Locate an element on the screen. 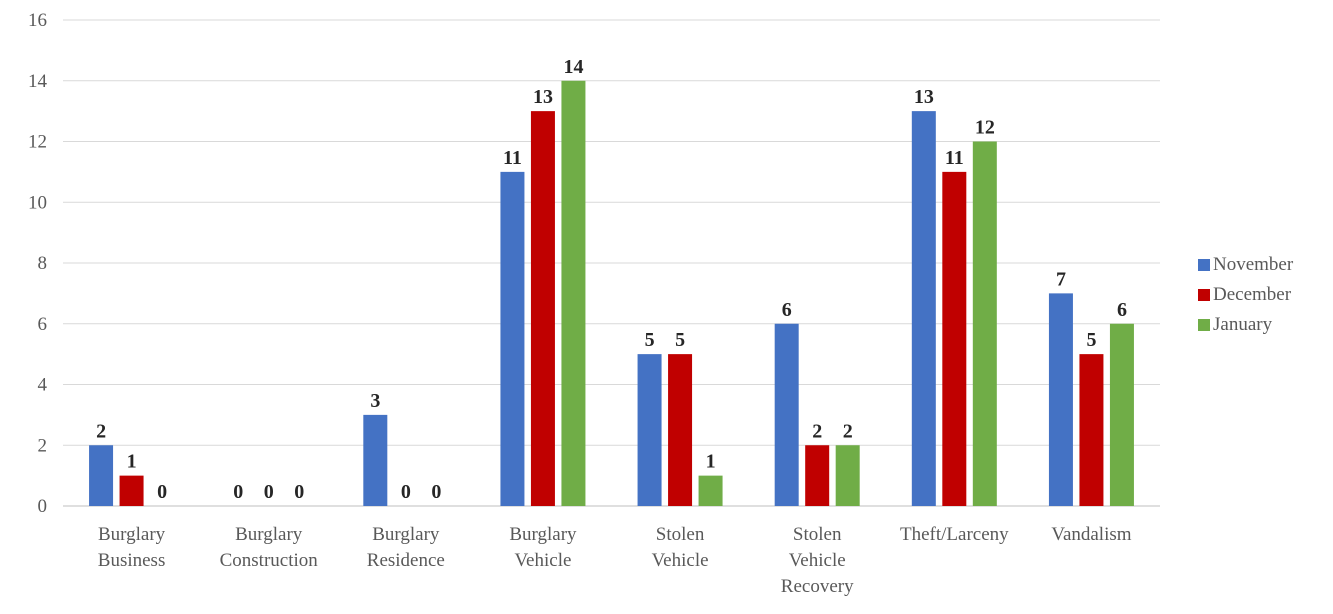 The width and height of the screenshot is (1333, 614). x-category-label: Stolen Vehicle is located at coordinates (680, 547).